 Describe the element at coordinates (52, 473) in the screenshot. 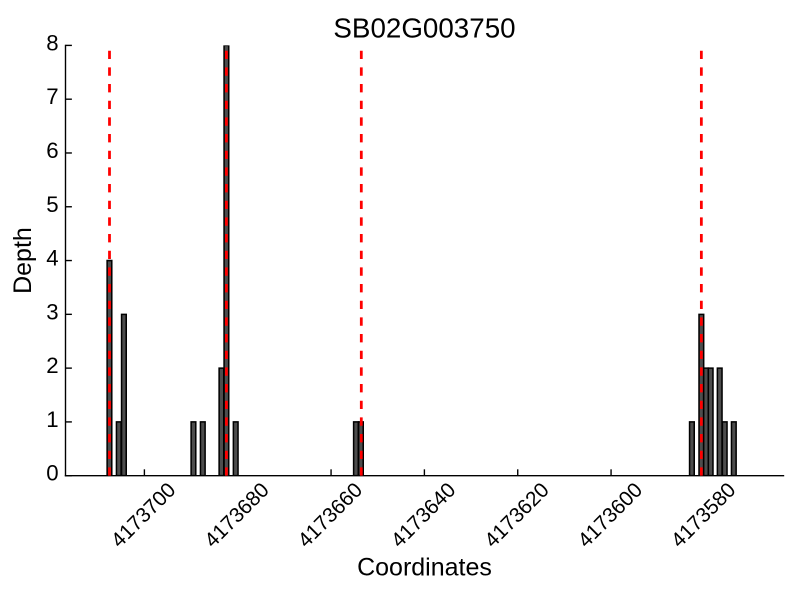

I see `svg-text: 0` at that location.